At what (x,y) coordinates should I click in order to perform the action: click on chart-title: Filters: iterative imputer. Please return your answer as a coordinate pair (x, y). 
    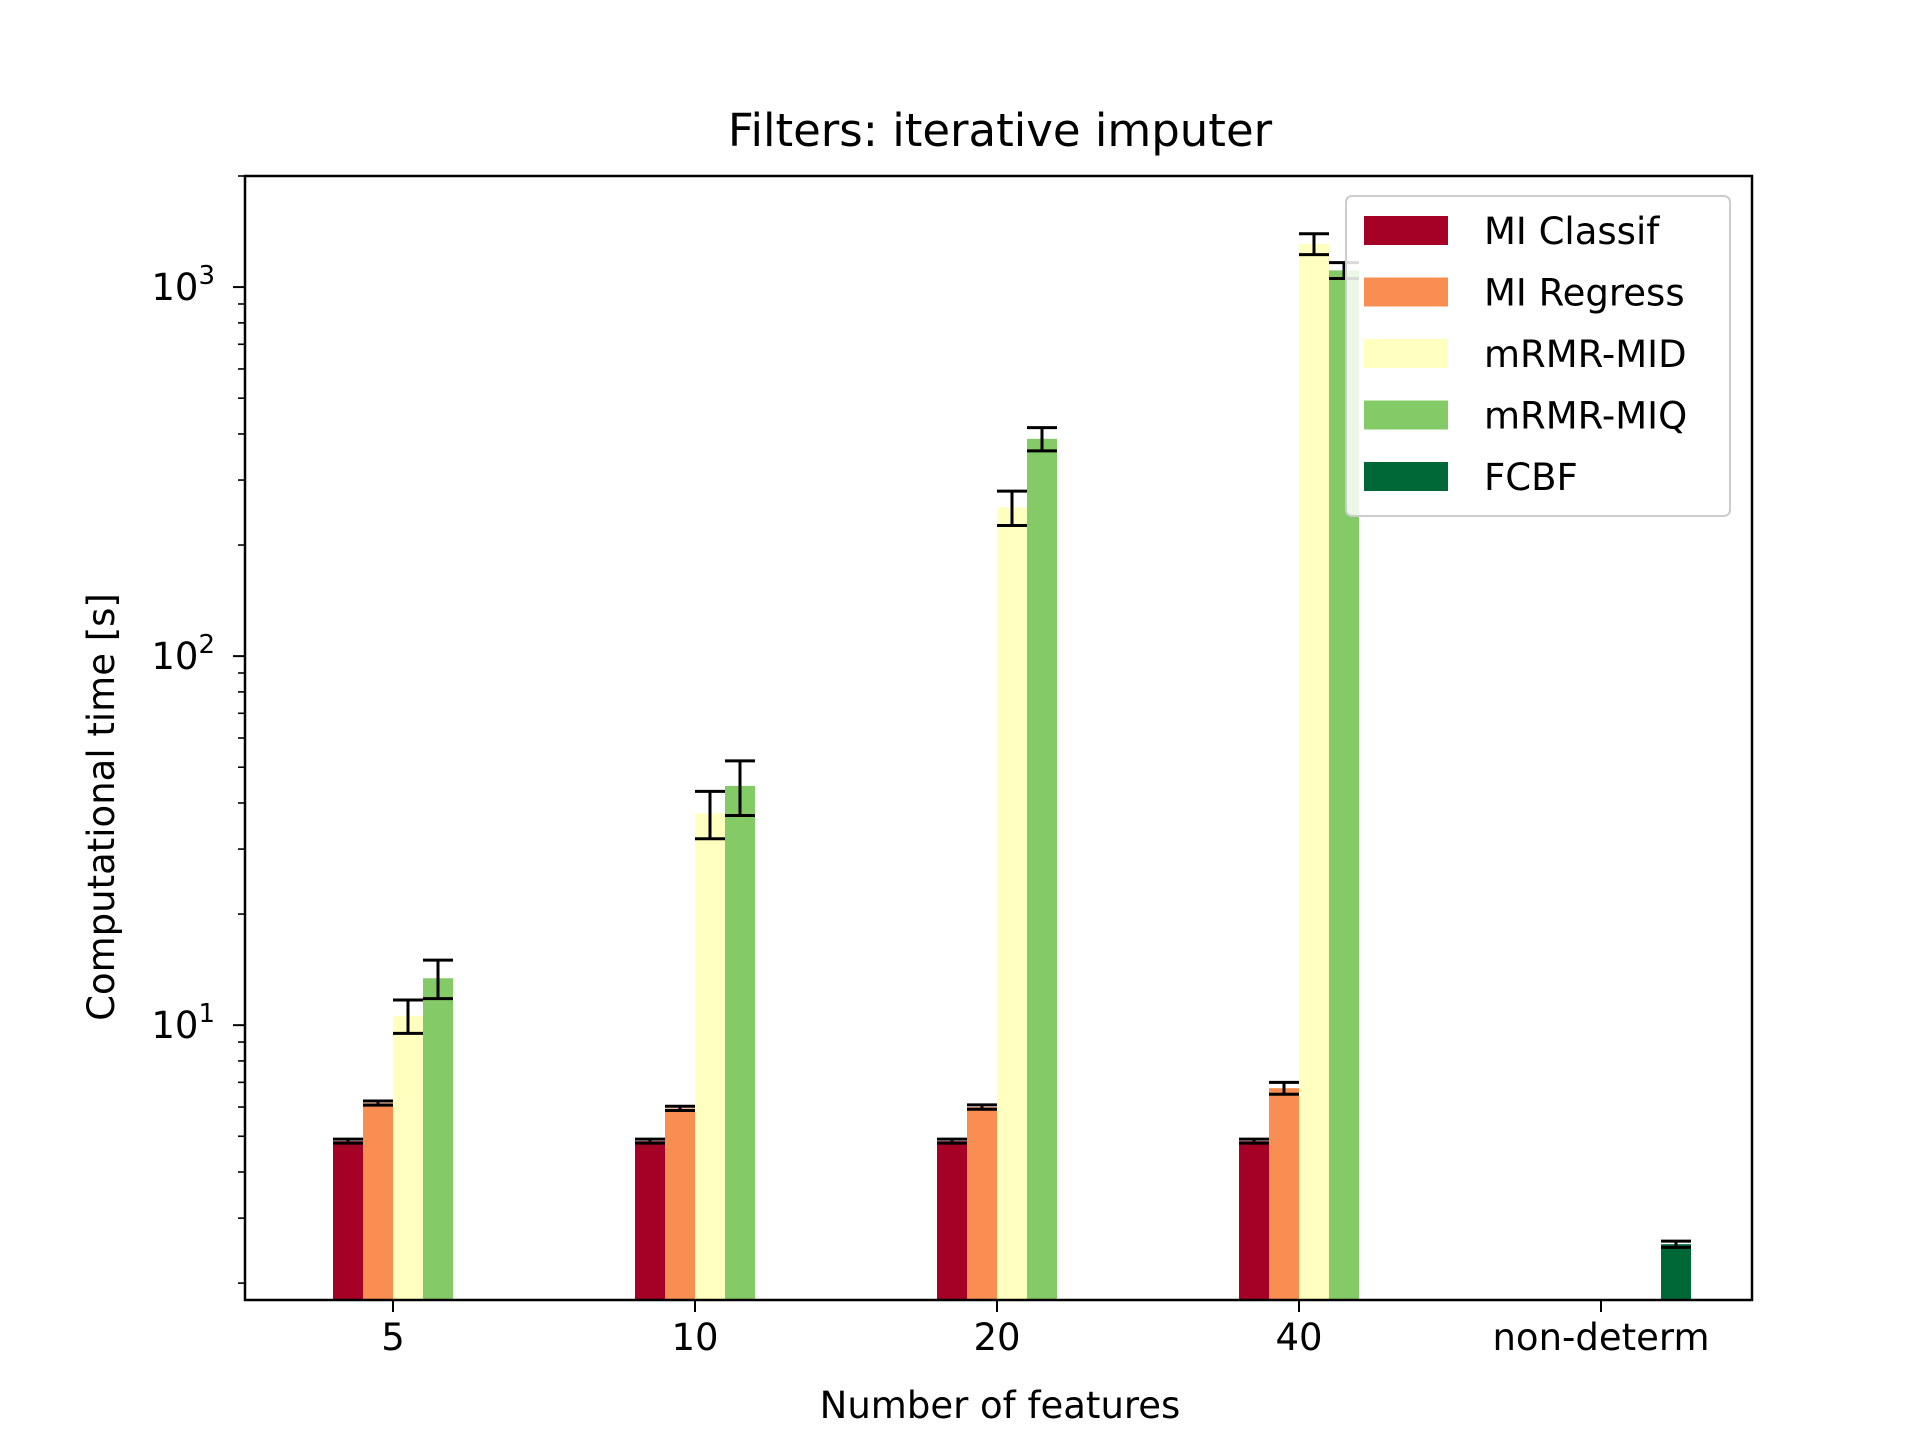
    Looking at the image, I should click on (1000, 130).